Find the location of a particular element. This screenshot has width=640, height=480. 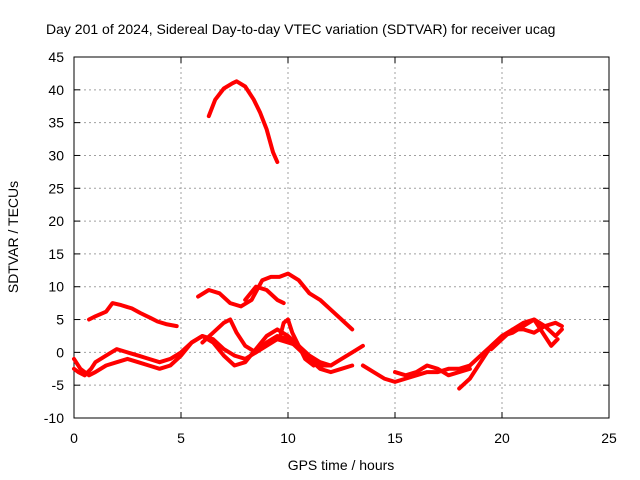

y-tick-label: 0 is located at coordinates (60, 352).